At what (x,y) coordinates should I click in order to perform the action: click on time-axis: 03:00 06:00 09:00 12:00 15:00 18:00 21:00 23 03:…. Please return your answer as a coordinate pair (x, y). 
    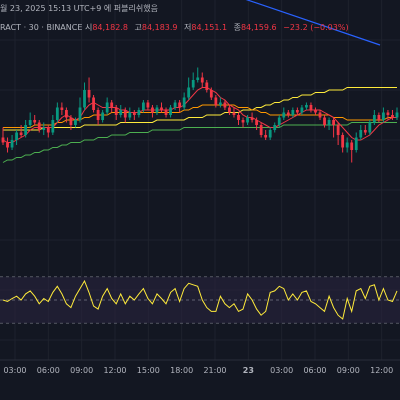
    Looking at the image, I should click on (198, 370).